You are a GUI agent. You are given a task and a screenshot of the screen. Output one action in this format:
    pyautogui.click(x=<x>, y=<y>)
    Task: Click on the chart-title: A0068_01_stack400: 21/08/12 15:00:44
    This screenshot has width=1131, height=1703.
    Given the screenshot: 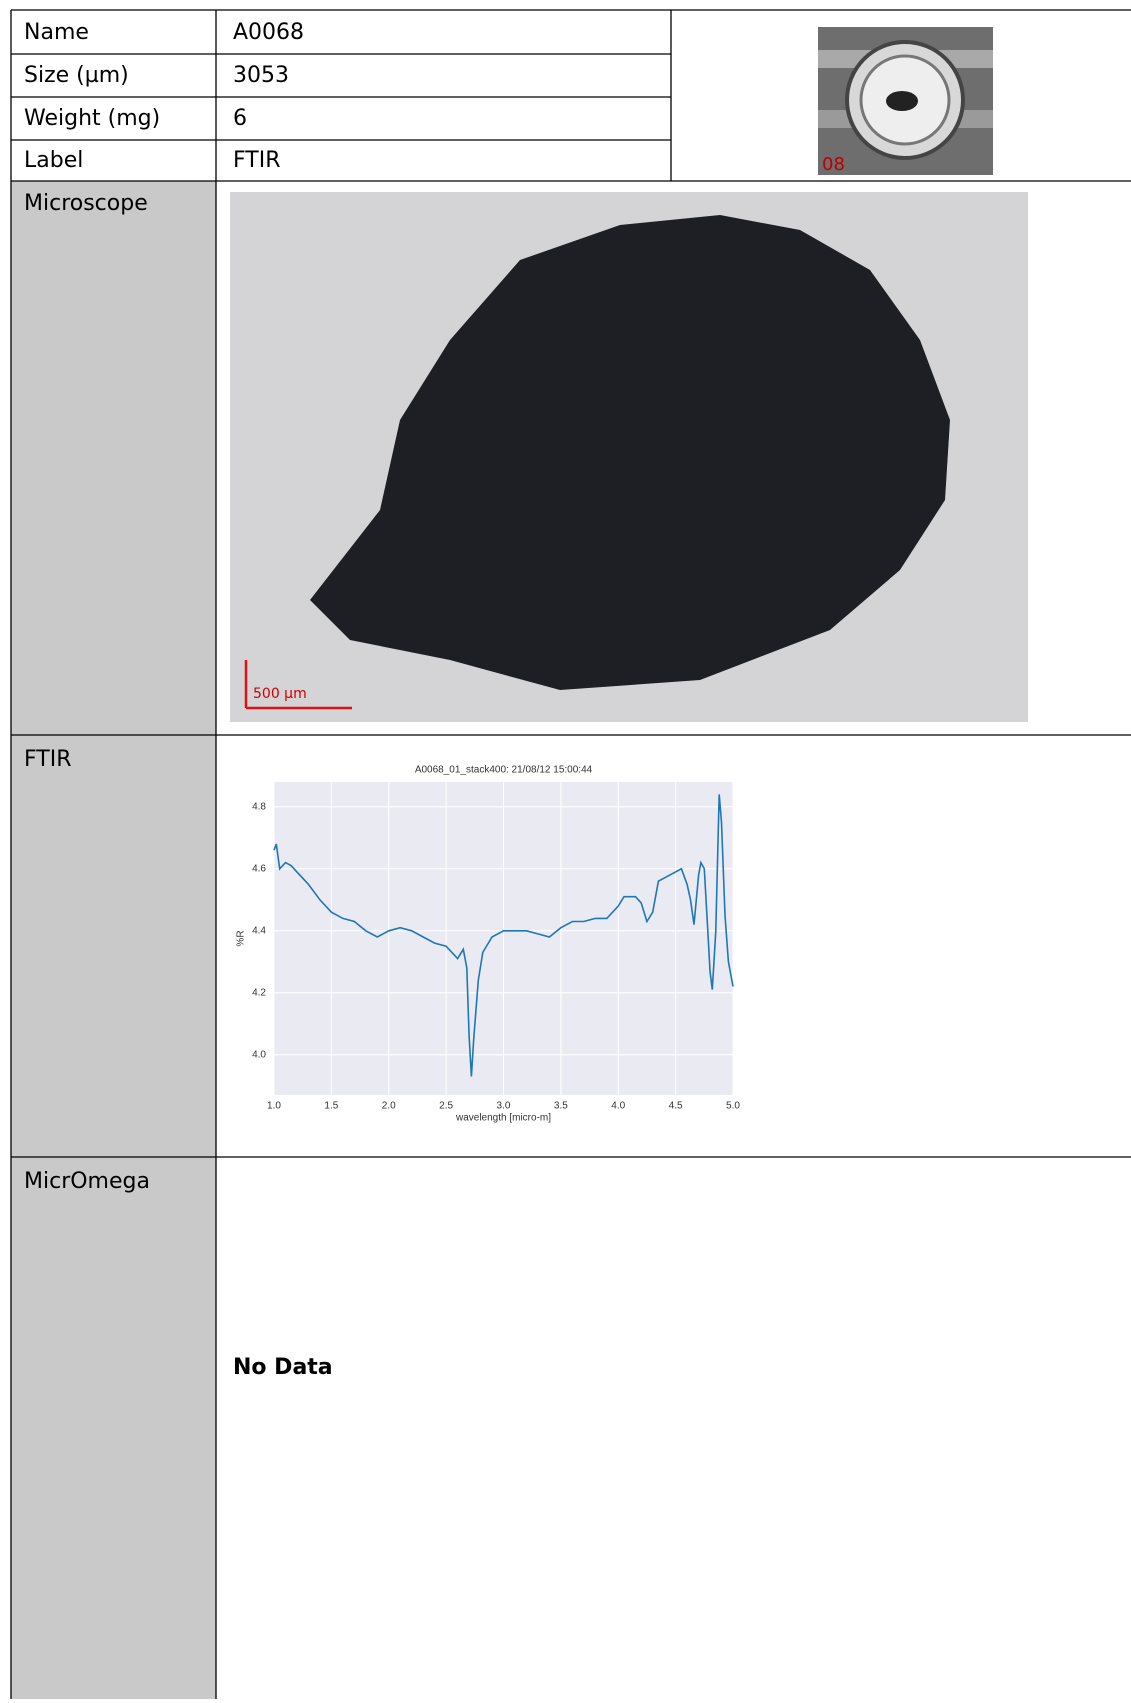 What is the action you would take?
    pyautogui.click(x=504, y=770)
    